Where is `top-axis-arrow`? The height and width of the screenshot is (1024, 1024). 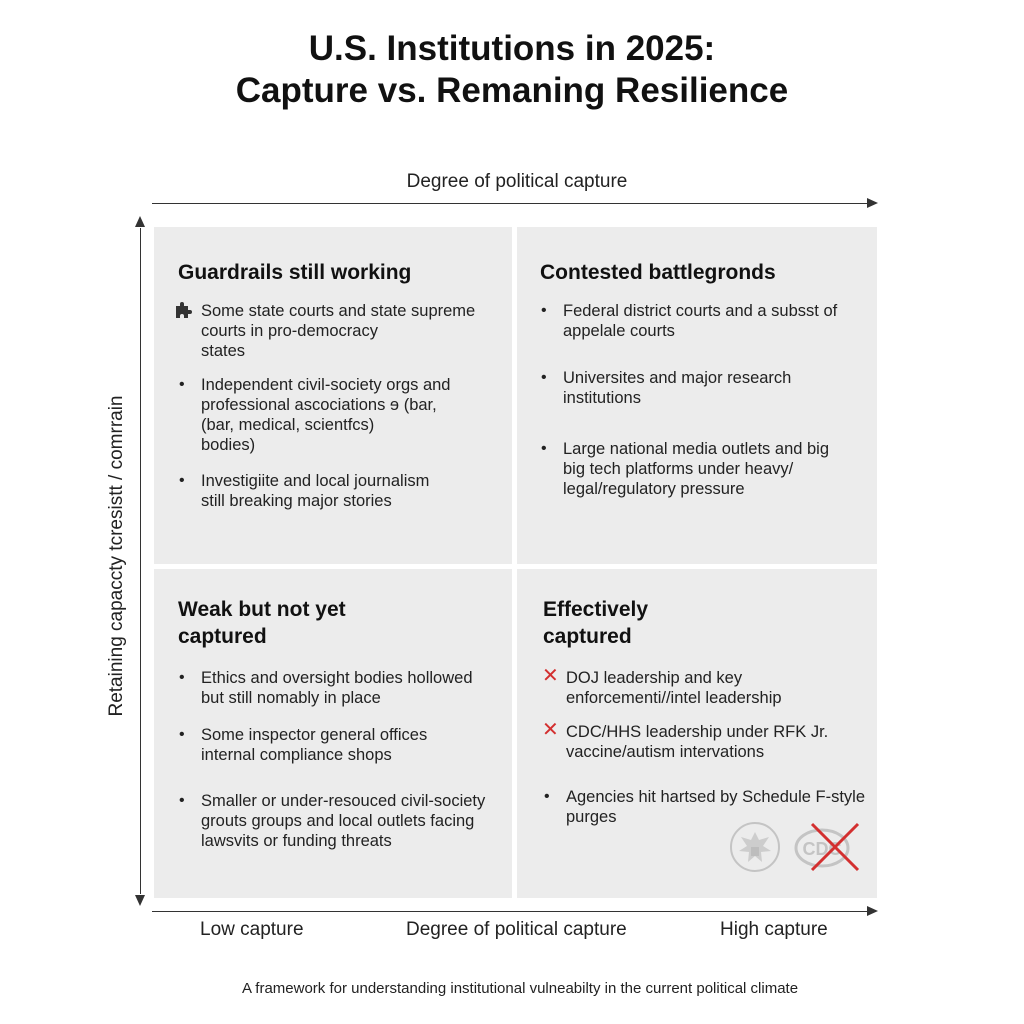
top-axis-arrow is located at coordinates (515, 203).